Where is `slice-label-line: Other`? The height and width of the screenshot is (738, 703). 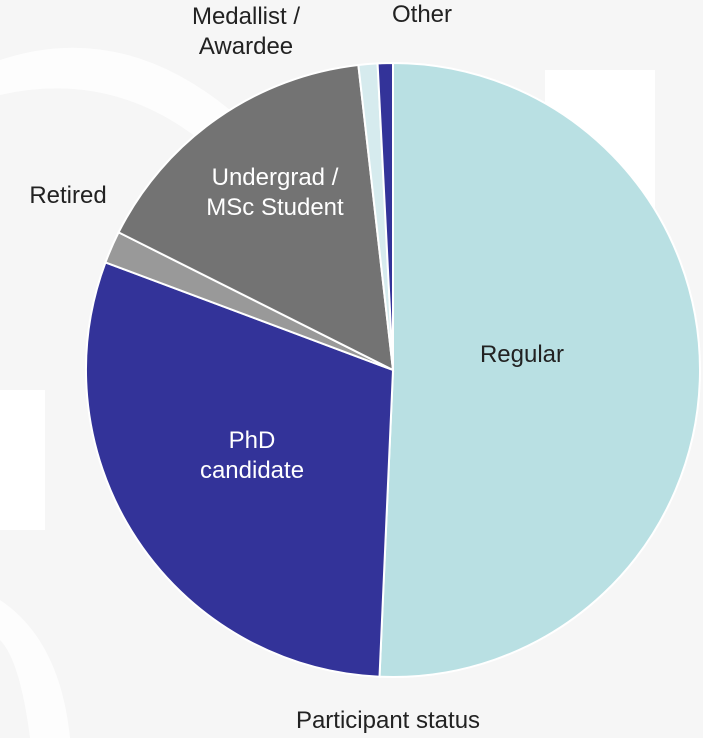
slice-label-line: Other is located at coordinates (422, 14).